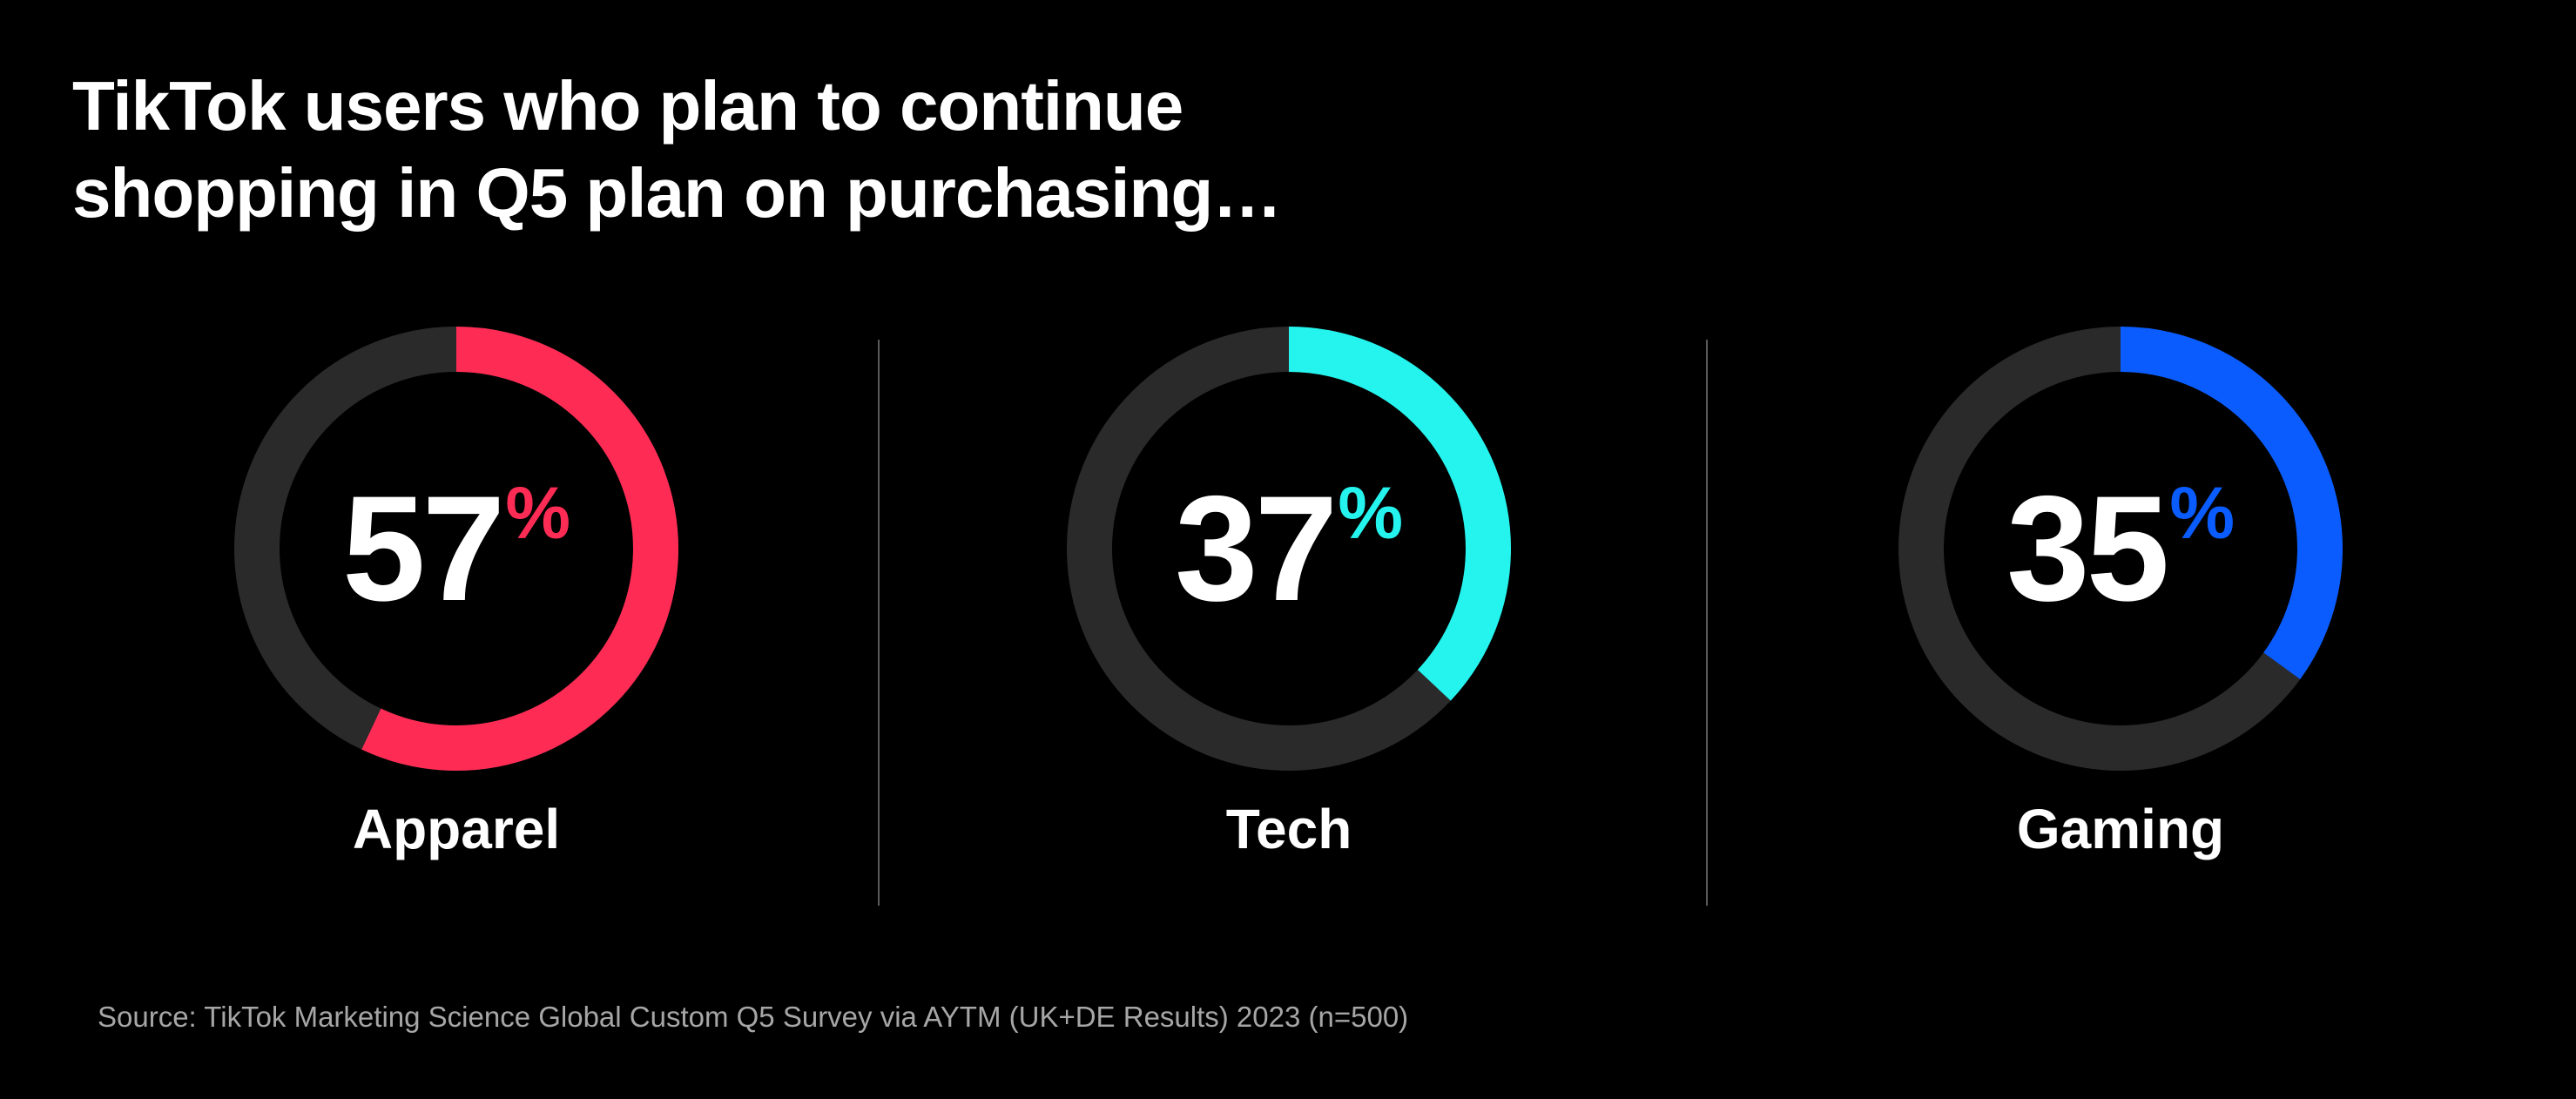 The image size is (2576, 1099). I want to click on category-label-tech: Tech, so click(1288, 829).